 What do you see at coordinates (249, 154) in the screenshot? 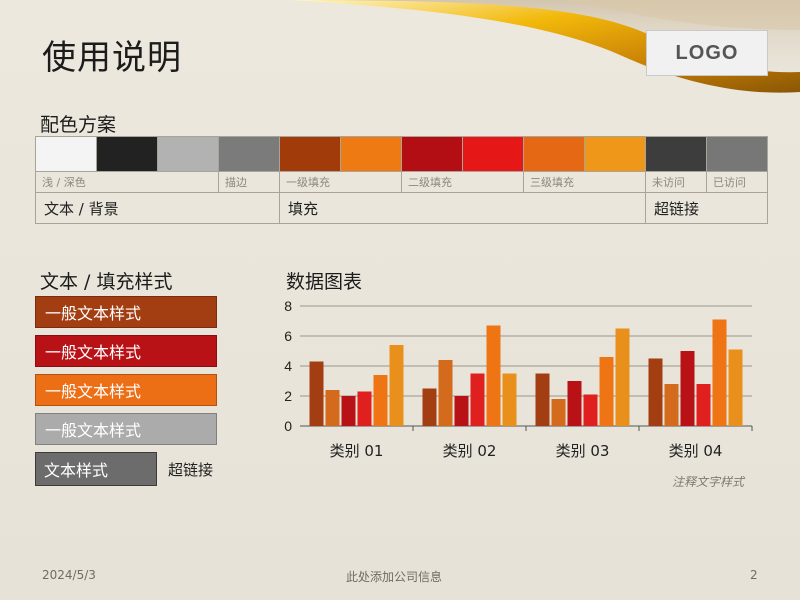
I see `swatch-stroke` at bounding box center [249, 154].